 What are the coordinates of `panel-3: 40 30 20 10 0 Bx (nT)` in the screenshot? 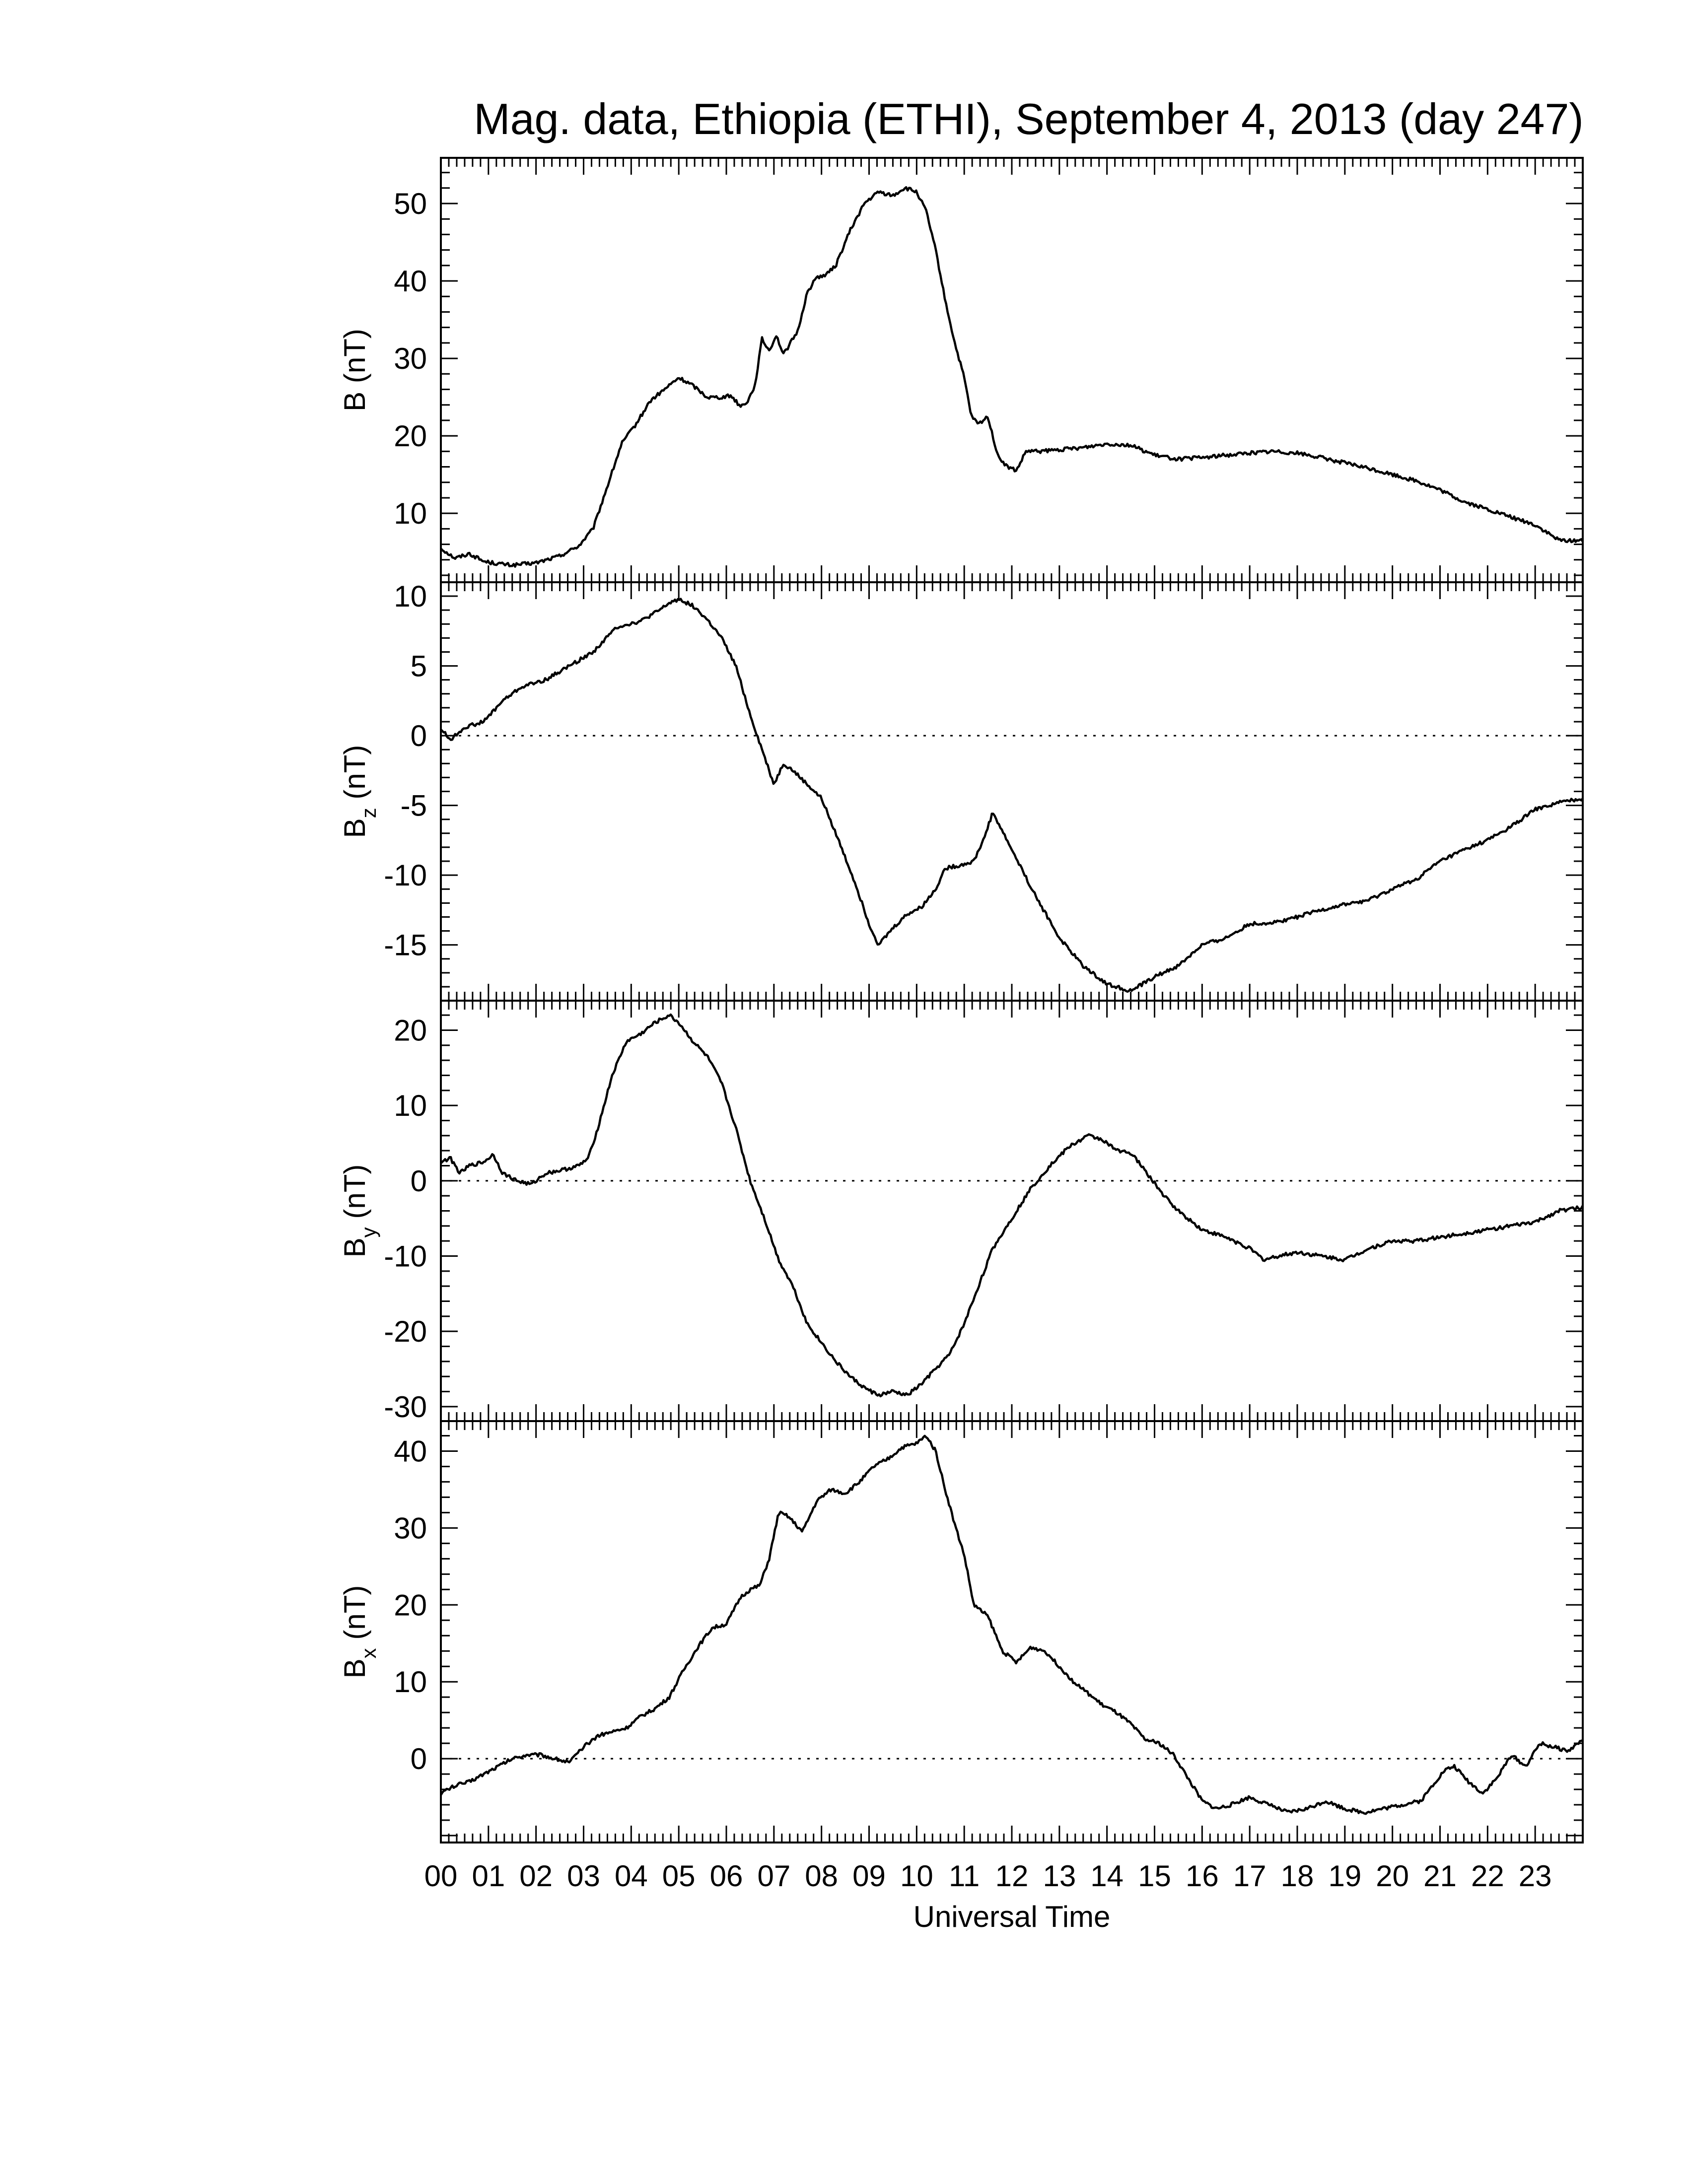 It's located at (961, 1631).